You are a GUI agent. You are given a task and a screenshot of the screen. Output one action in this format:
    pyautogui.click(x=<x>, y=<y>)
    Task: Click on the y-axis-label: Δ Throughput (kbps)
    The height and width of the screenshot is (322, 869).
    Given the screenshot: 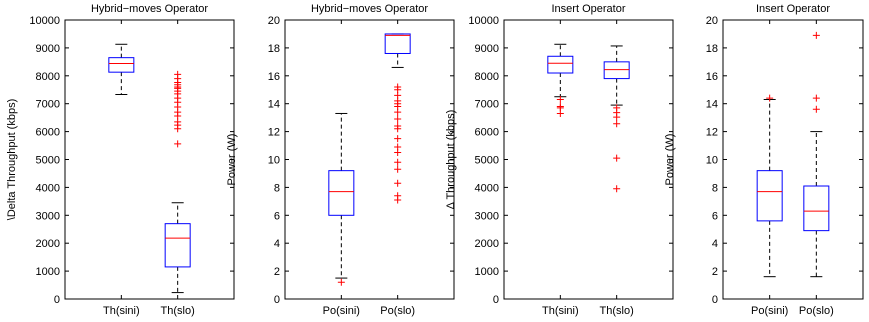 What is the action you would take?
    pyautogui.click(x=451, y=160)
    